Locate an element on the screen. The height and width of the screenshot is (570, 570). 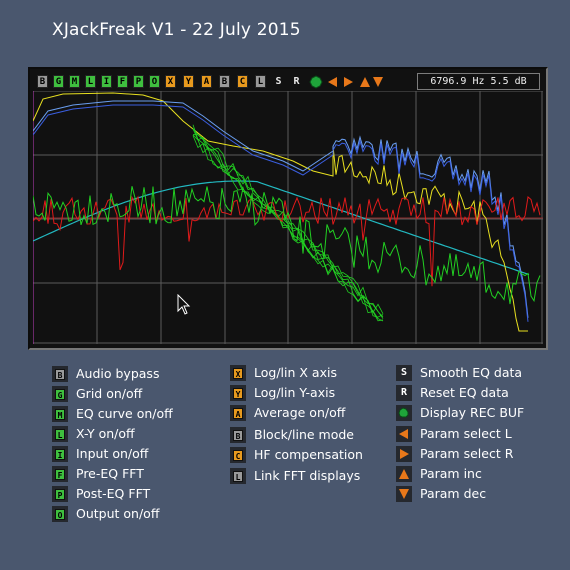
legend-key: O is located at coordinates (60, 514).